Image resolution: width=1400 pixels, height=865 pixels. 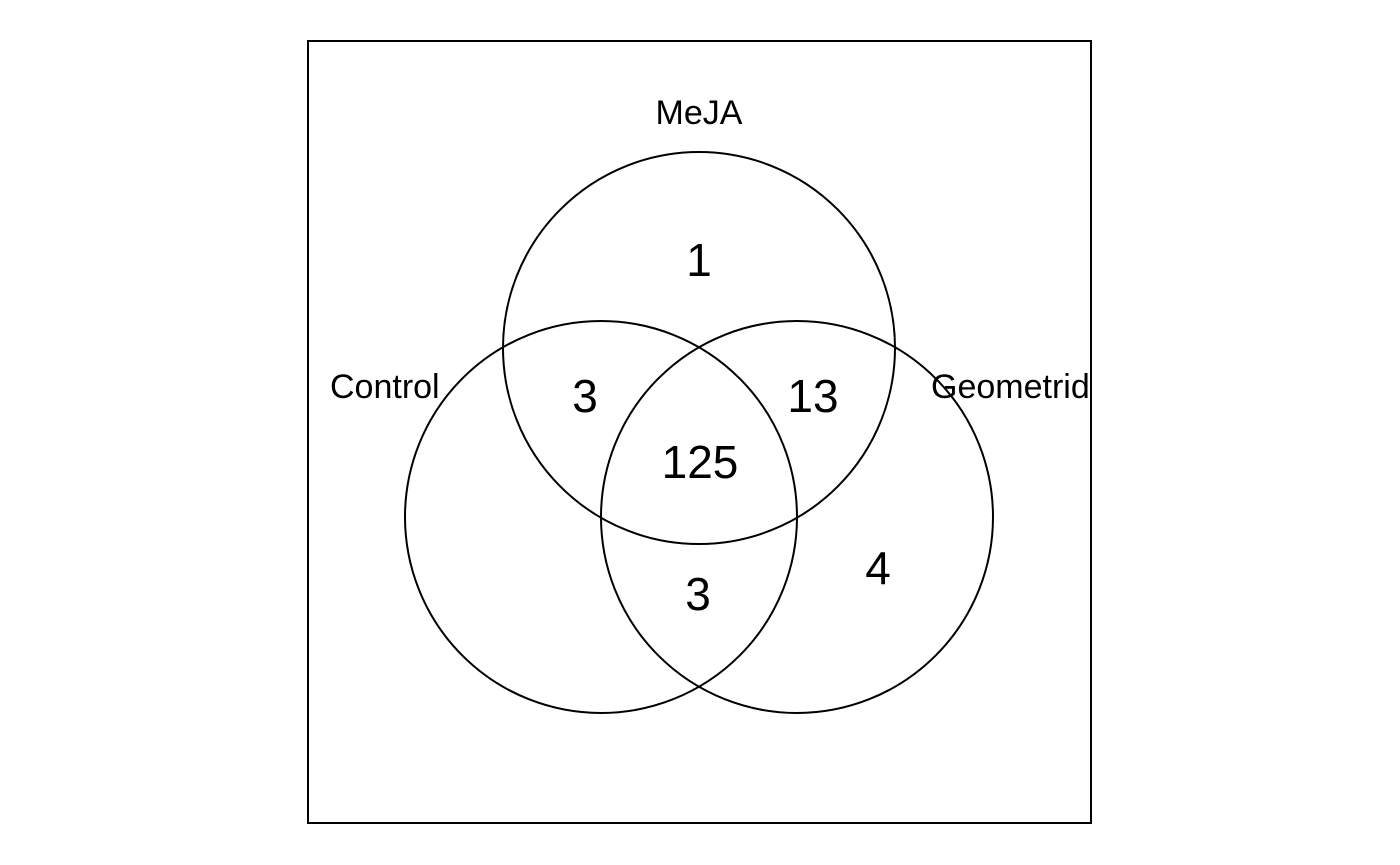 What do you see at coordinates (601, 517) in the screenshot?
I see `control-circle` at bounding box center [601, 517].